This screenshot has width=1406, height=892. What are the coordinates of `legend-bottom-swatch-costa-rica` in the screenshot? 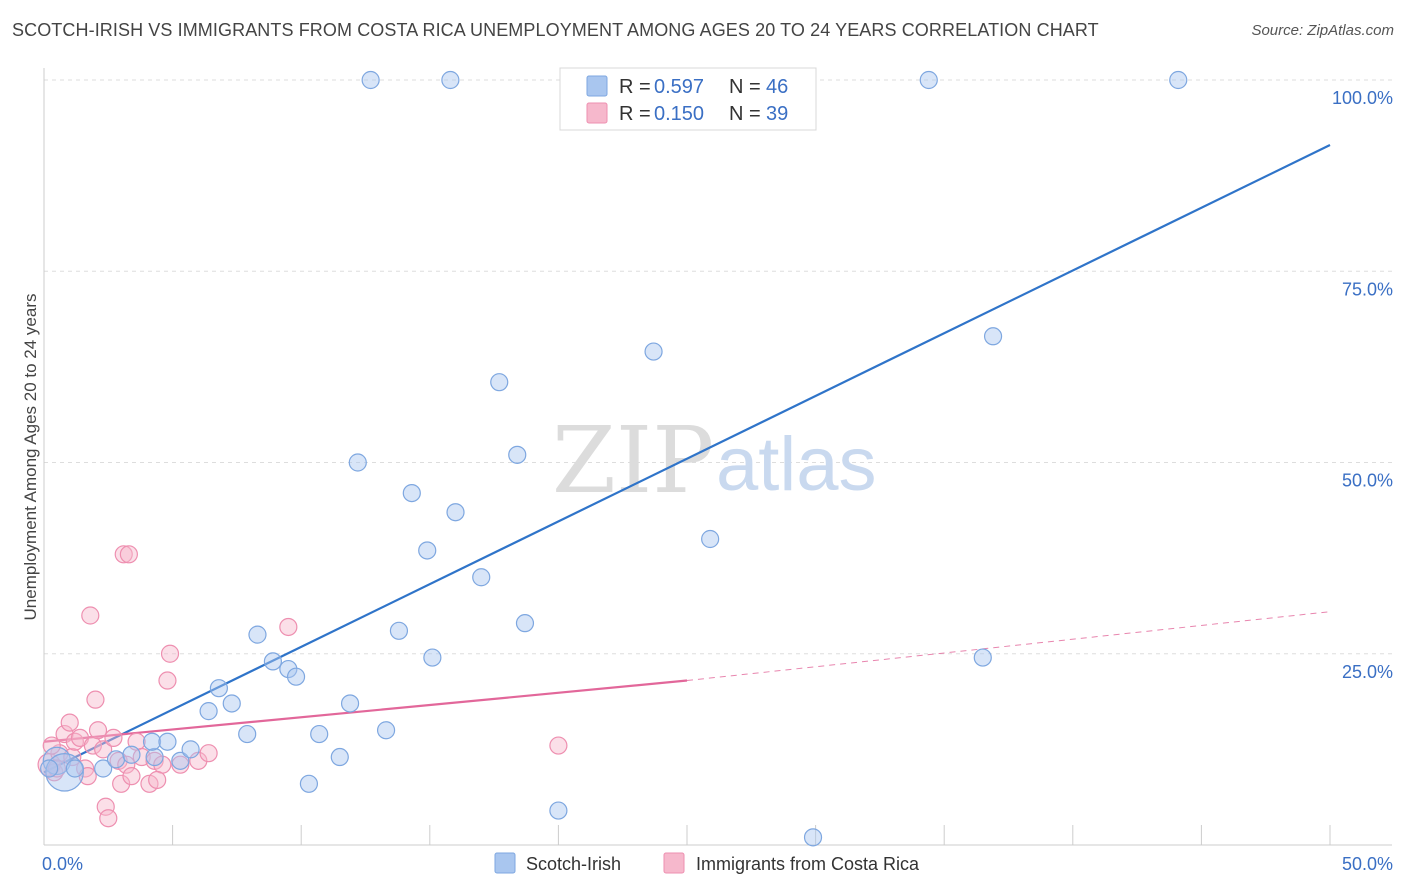 It's located at (674, 863).